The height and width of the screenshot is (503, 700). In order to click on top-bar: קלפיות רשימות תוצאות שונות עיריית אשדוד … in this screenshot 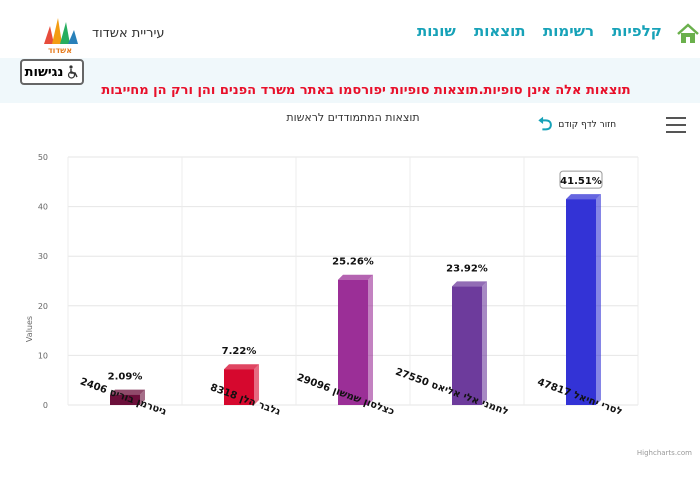, I will do `click(350, 29)`.